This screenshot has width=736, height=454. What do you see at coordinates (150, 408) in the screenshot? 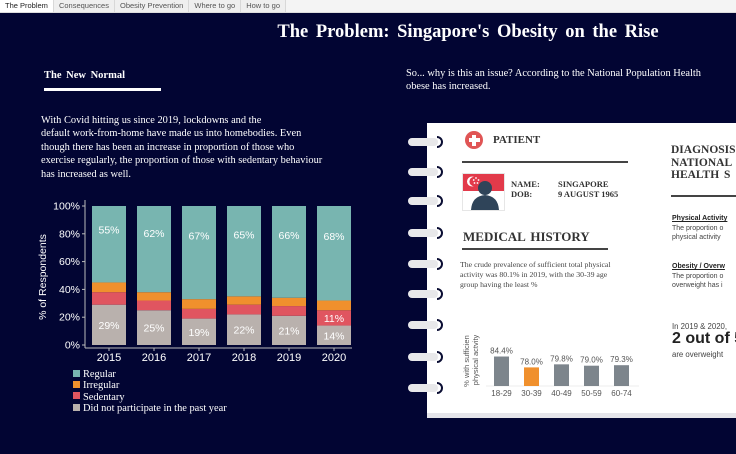
I see `legend-item-did-not-participate: Did not participate in the past year` at bounding box center [150, 408].